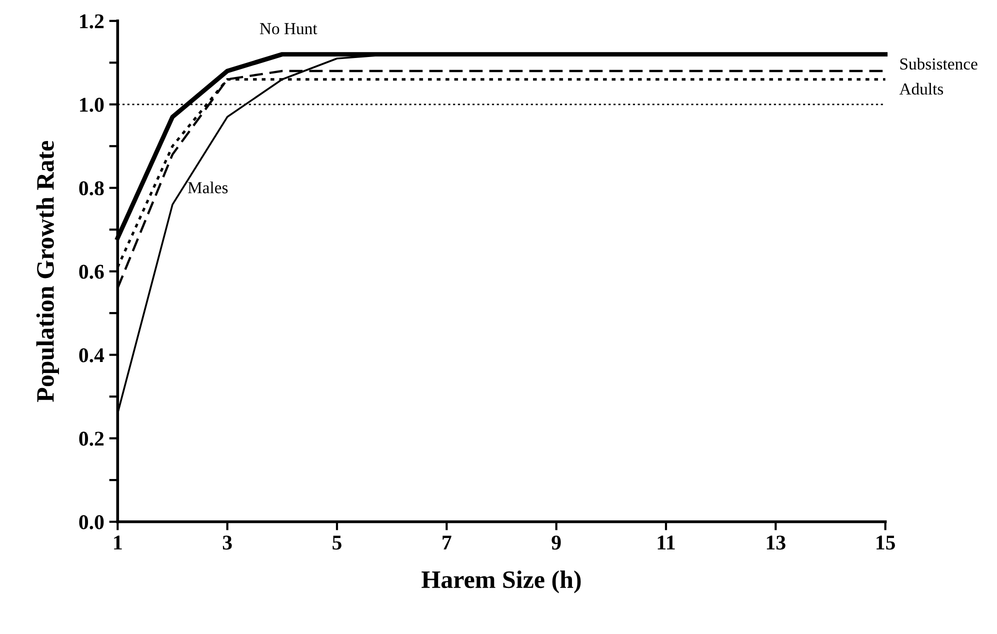 The height and width of the screenshot is (634, 997). I want to click on x-tick-label: 7, so click(447, 543).